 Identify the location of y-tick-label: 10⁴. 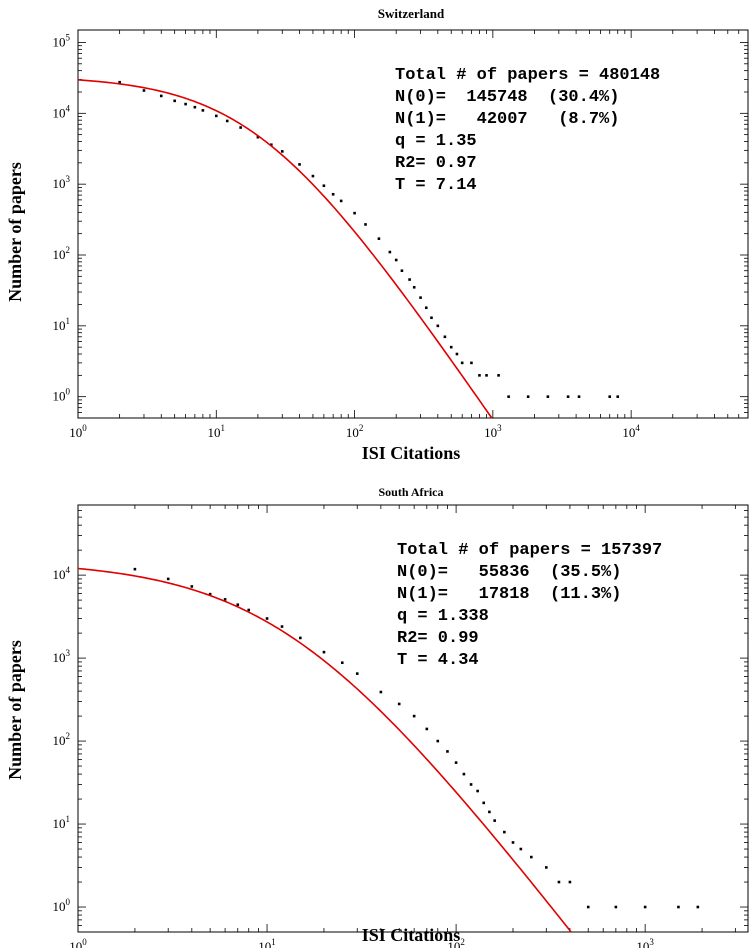
(62, 111).